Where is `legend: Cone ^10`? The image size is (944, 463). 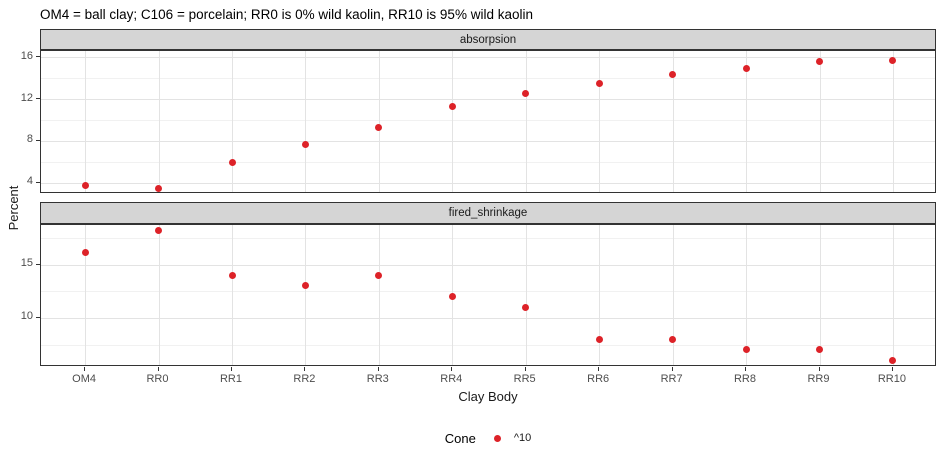 legend: Cone ^10 is located at coordinates (488, 438).